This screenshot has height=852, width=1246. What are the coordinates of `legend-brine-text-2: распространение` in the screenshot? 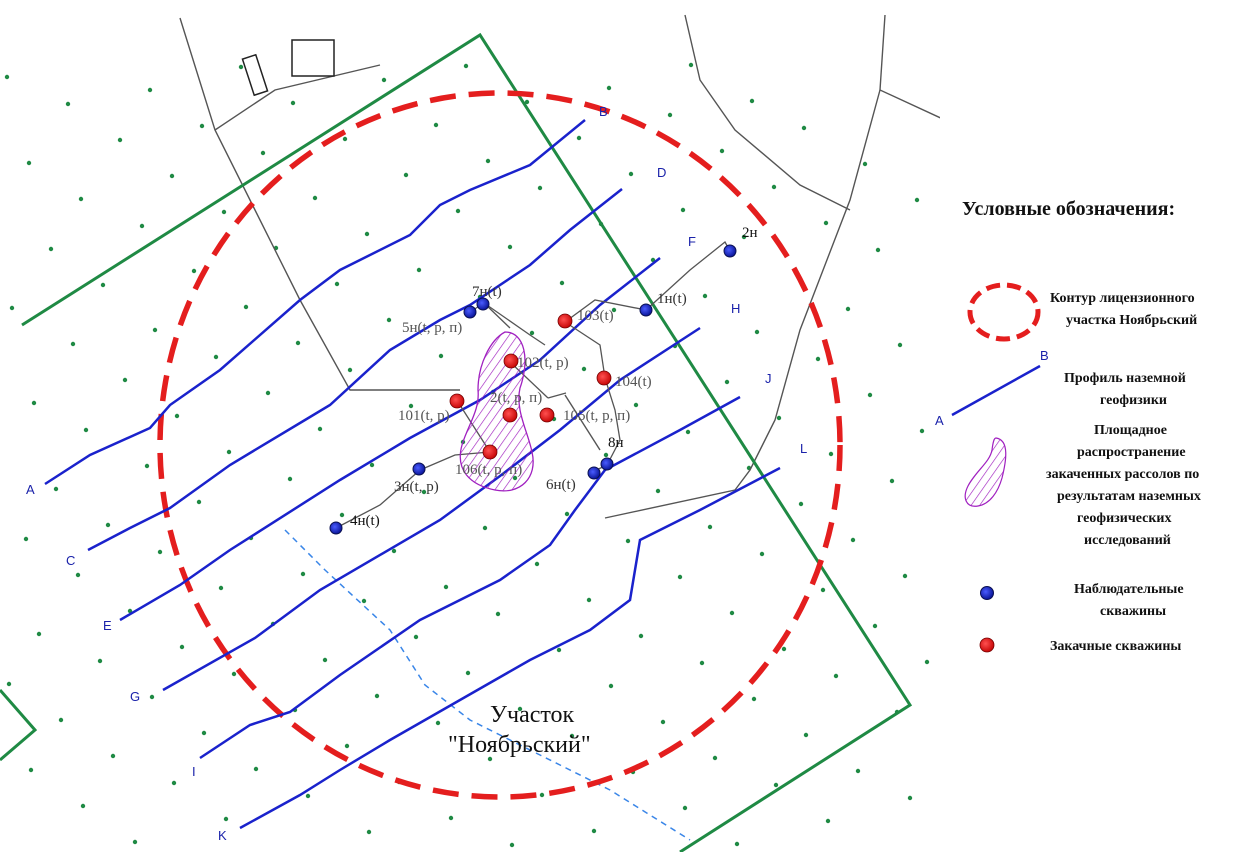 It's located at (1131, 452).